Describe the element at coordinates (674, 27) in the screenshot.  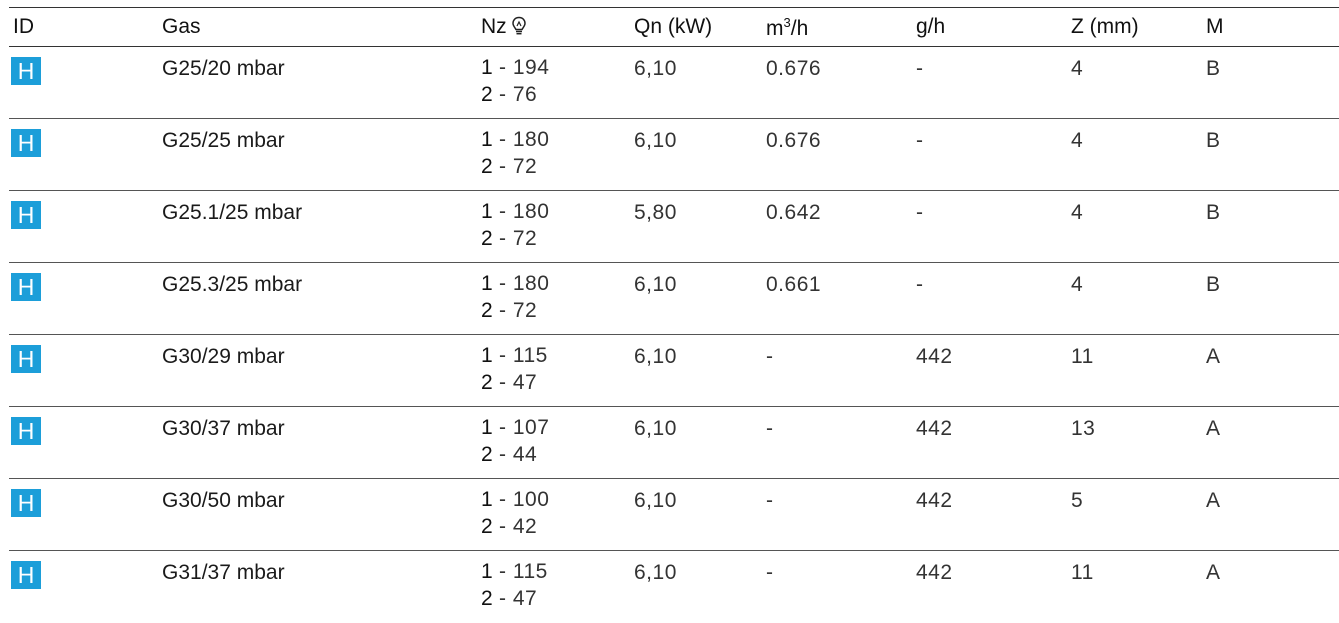
I see `table-header: ID Gas Nz Qn (kW) m3/h g/h Z (mm) M` at that location.